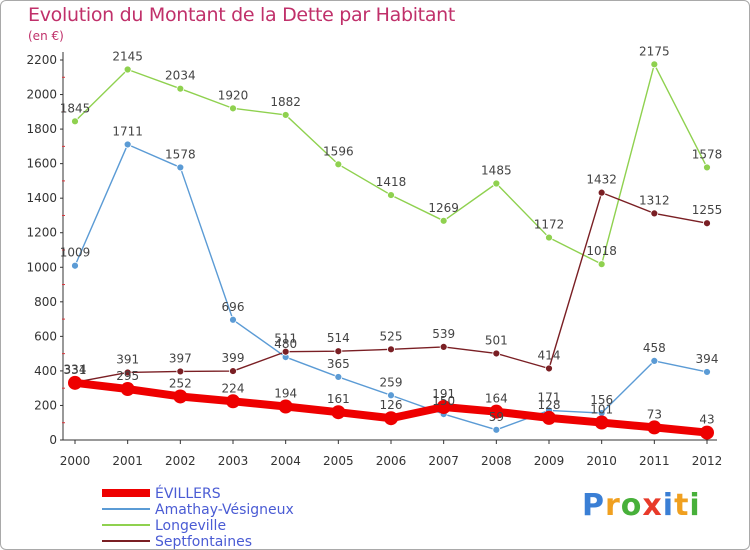  What do you see at coordinates (127, 57) in the screenshot?
I see `data-label: 2145` at bounding box center [127, 57].